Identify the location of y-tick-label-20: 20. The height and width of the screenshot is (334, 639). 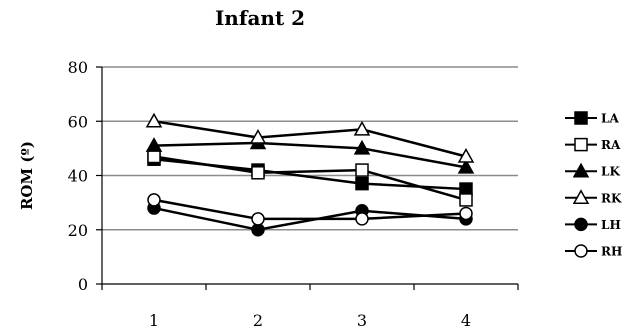
(78, 230).